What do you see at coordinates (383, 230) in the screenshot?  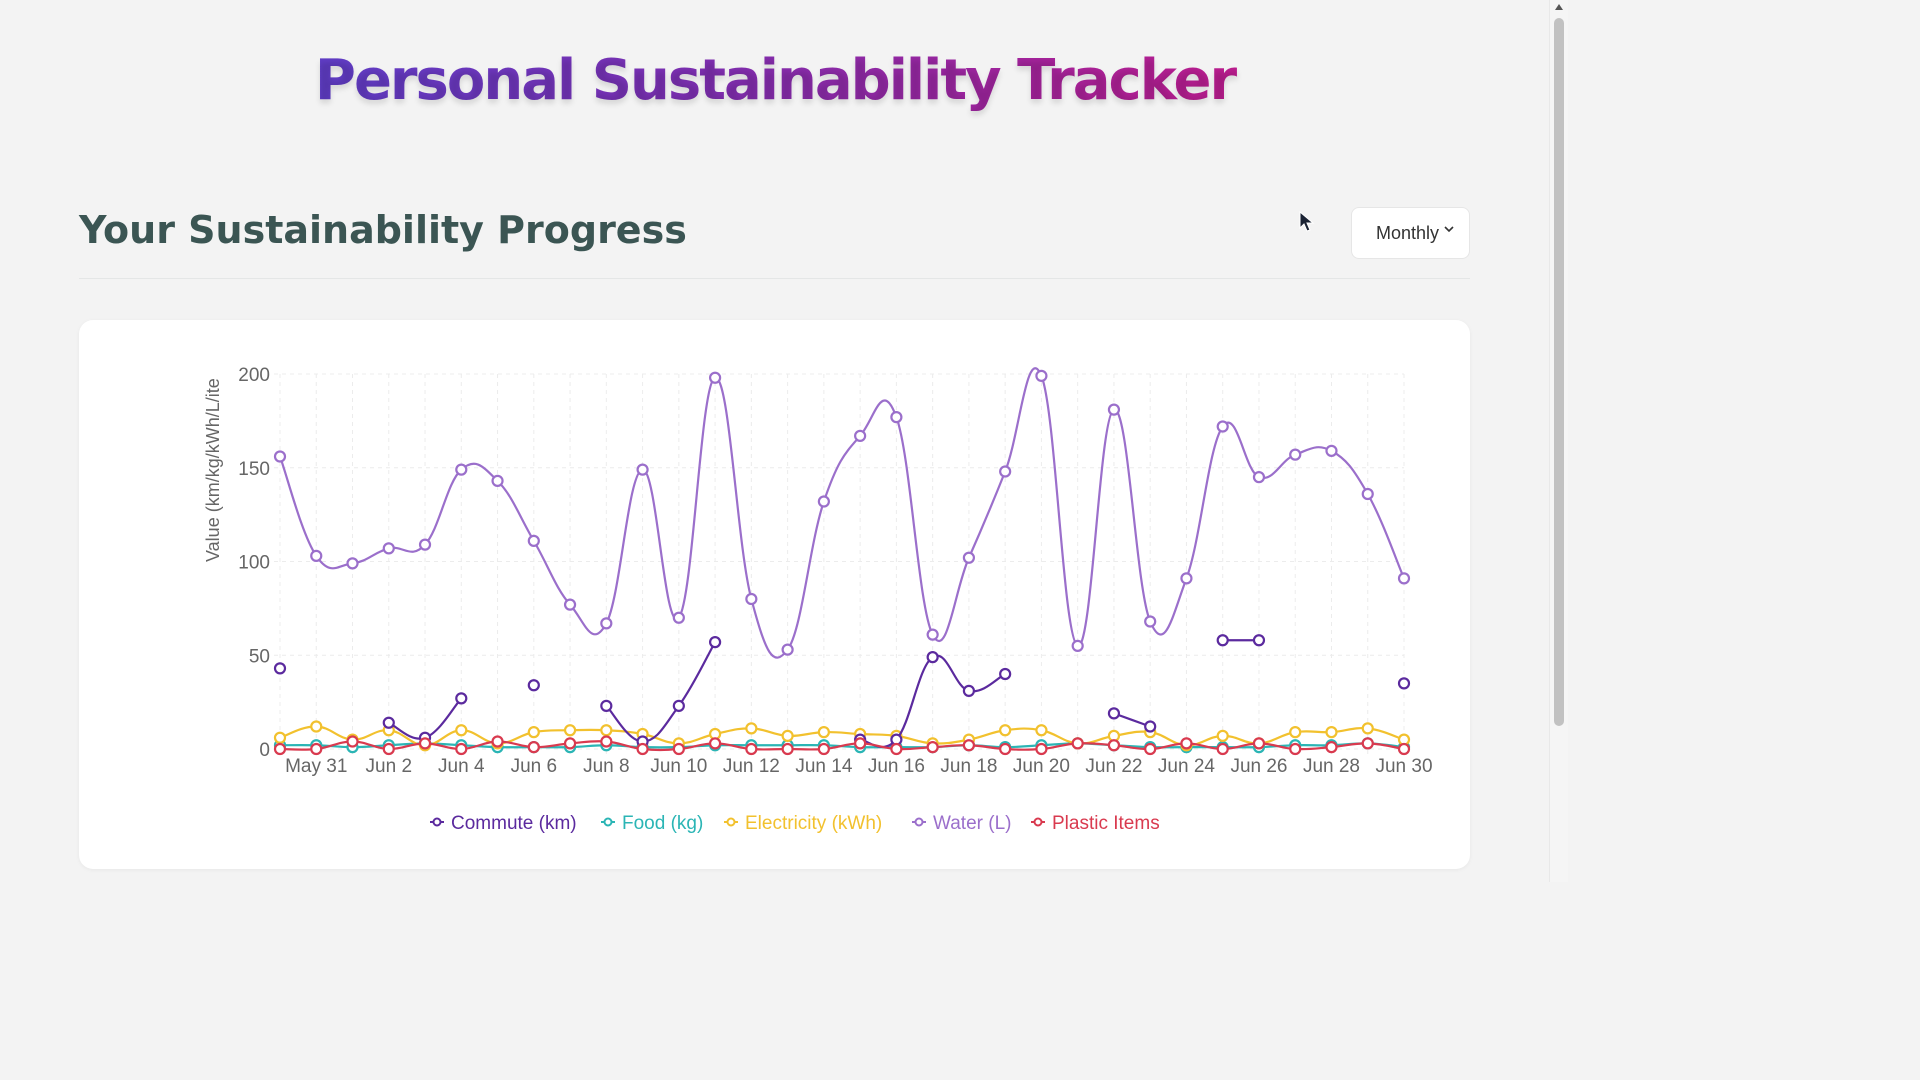 I see `section-heading: Your Sustainability Progress` at bounding box center [383, 230].